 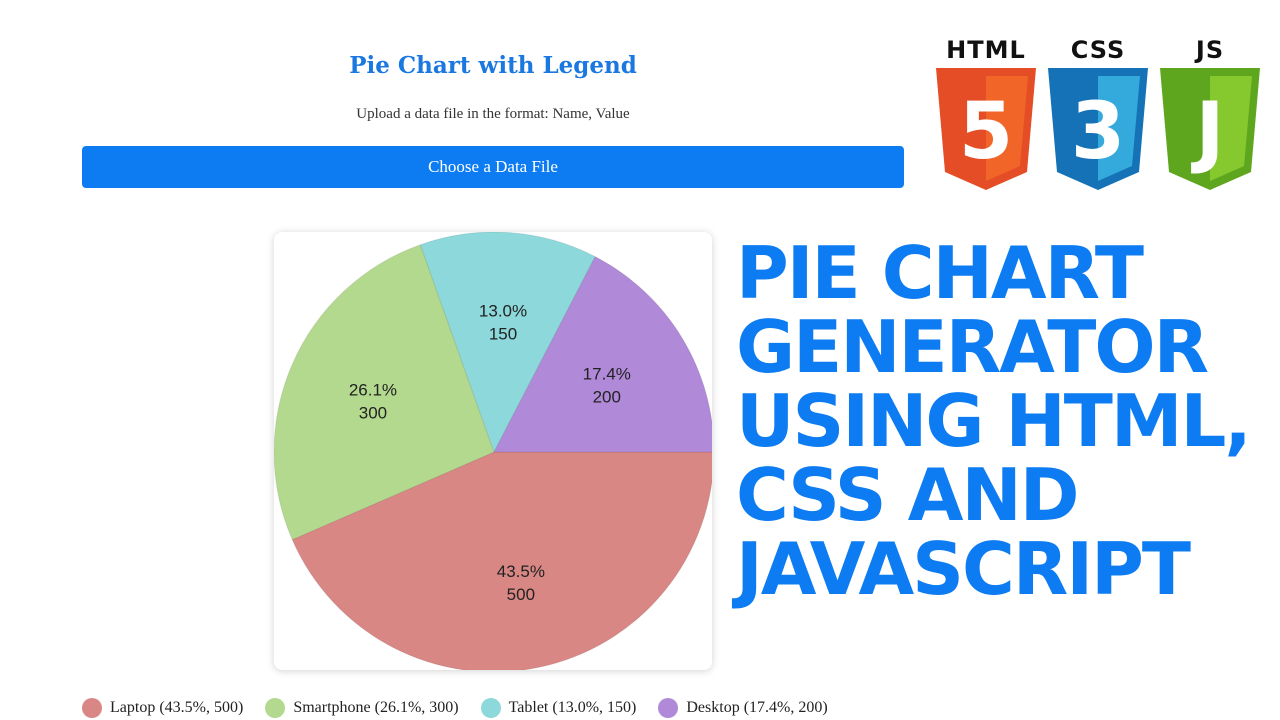 I want to click on html-badge: HTML 5, so click(x=986, y=116).